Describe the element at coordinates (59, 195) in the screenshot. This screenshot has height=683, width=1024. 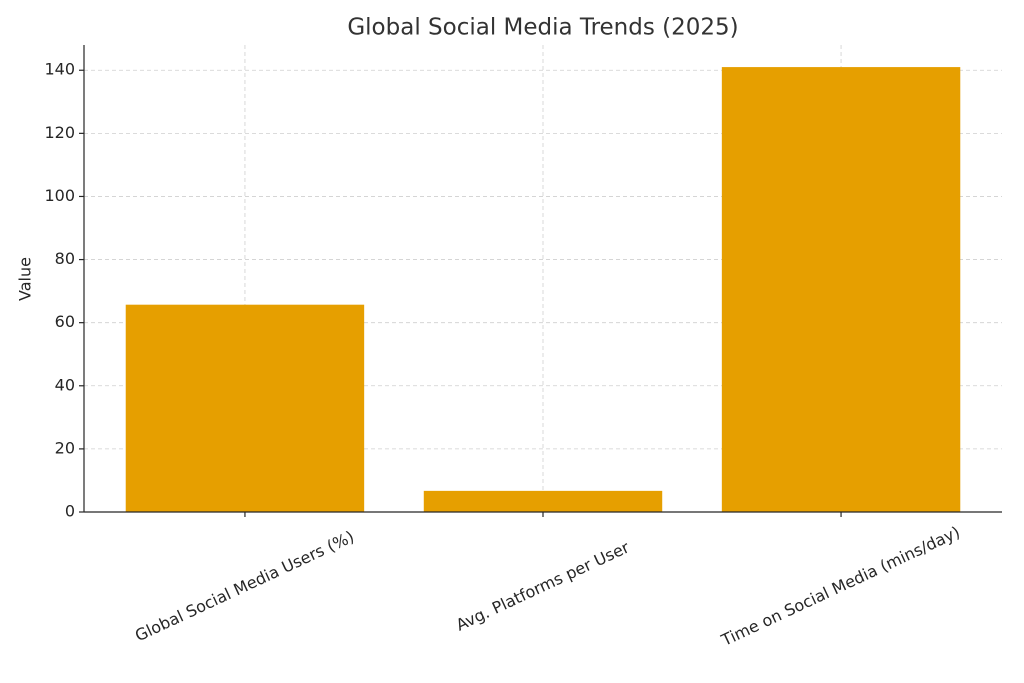
I see `y-tick-label: 100` at that location.